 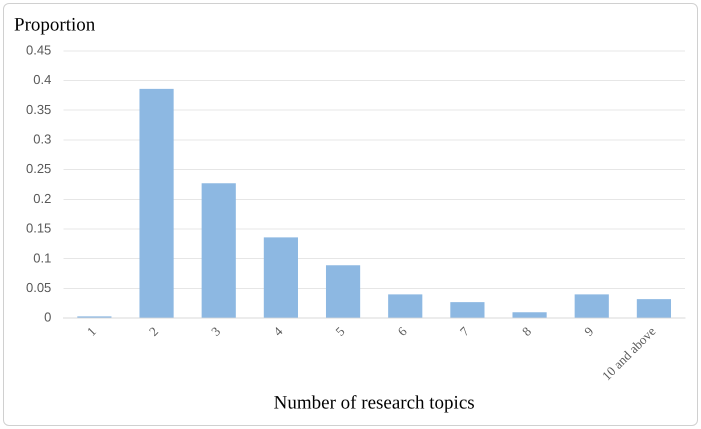 What do you see at coordinates (39, 168) in the screenshot?
I see `y-tick-label: 0.25` at bounding box center [39, 168].